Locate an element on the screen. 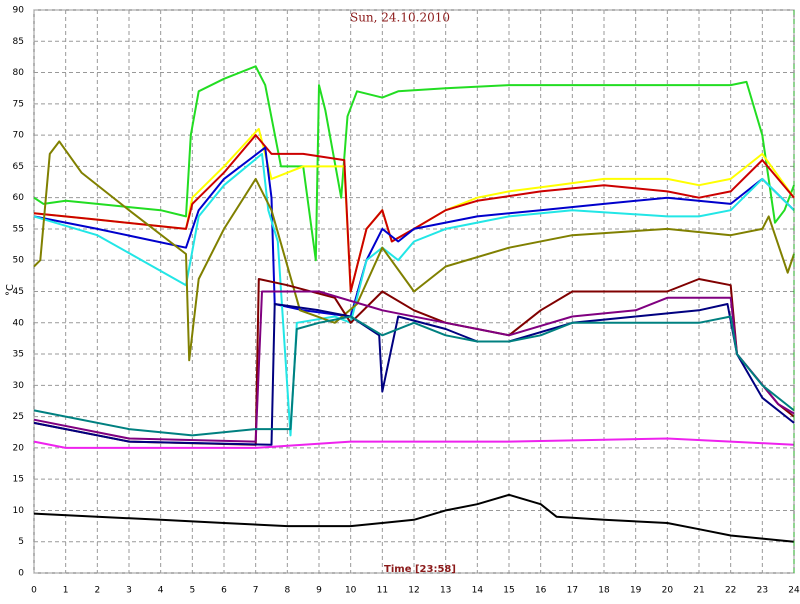  x-tick-label: 5 is located at coordinates (192, 591).